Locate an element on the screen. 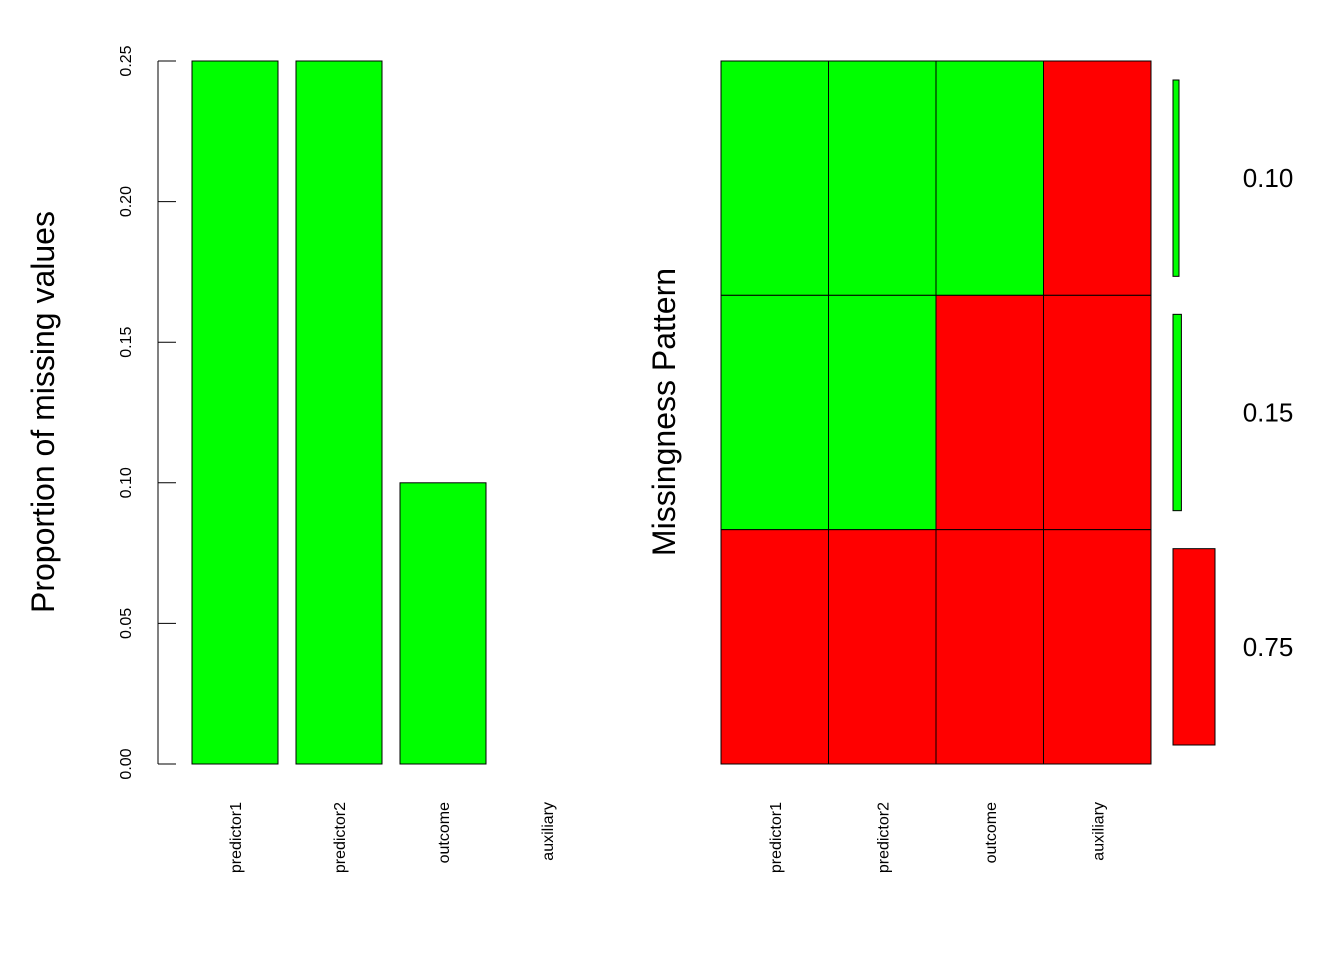 The image size is (1344, 960). bar-predictor2 is located at coordinates (339, 412).